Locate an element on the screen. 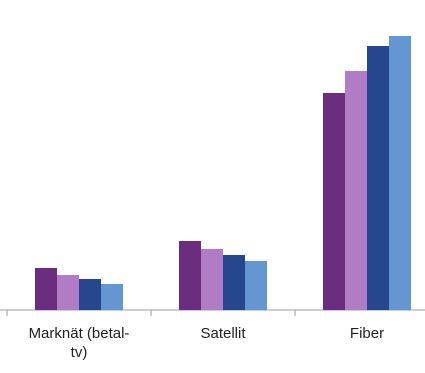  x-tick-label: Marknät (betal-tv) is located at coordinates (79, 343).